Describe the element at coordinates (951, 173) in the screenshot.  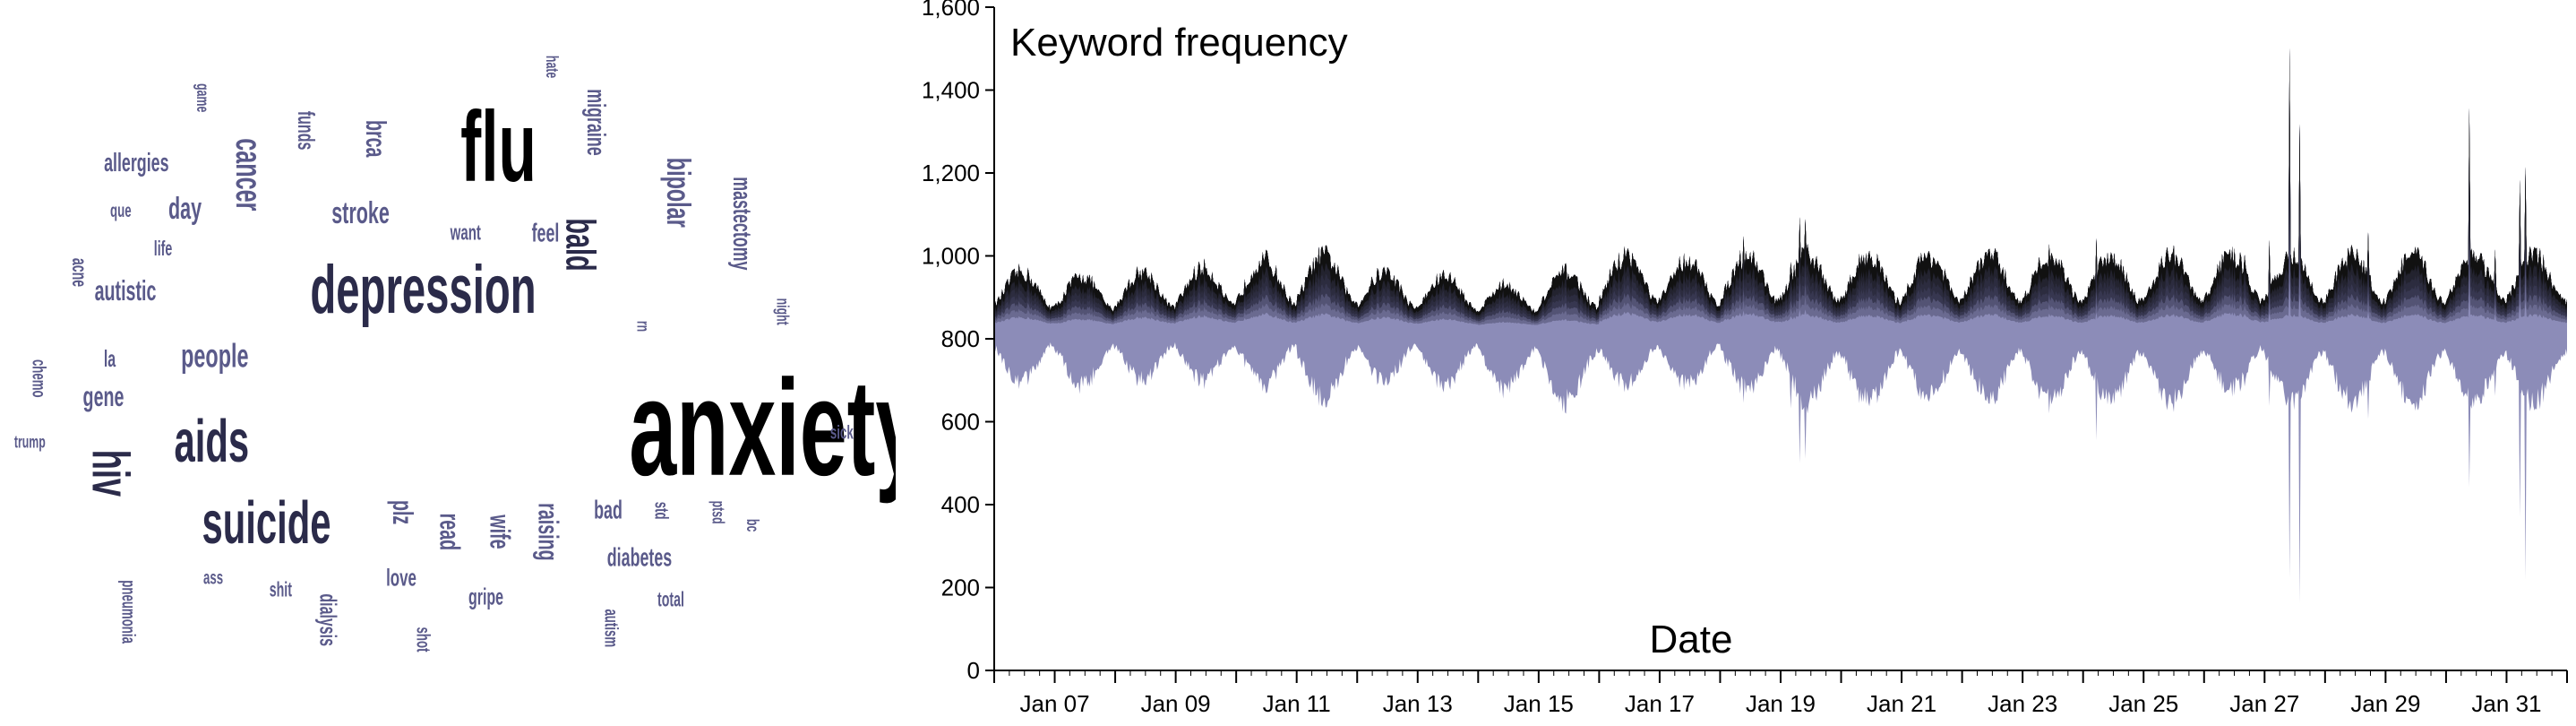
I see `y-tick-label: 1,200` at that location.